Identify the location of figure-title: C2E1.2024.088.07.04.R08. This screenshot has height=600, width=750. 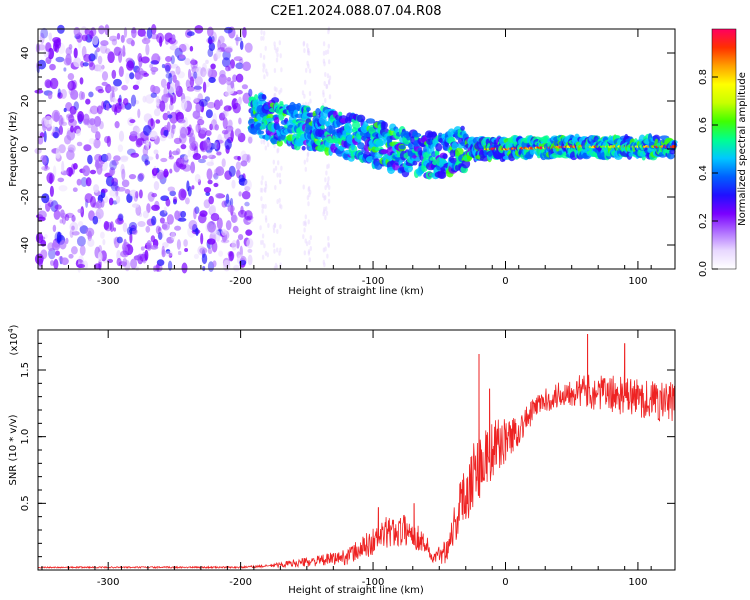
(355, 11).